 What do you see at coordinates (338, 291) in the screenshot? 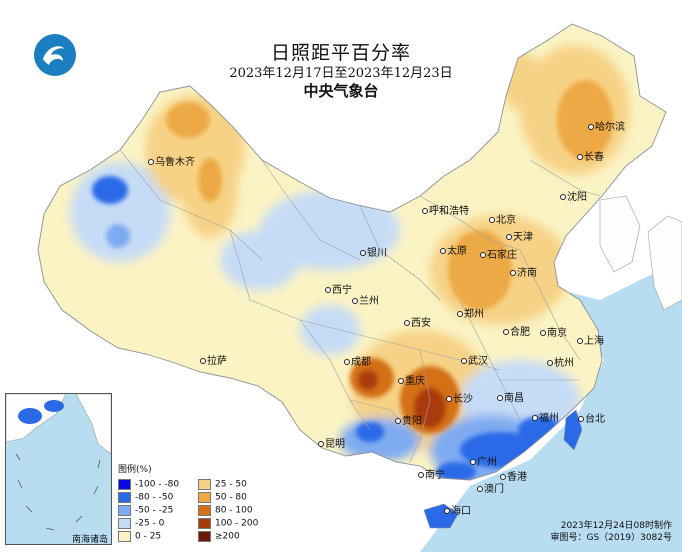
I see `city-label: 西宁` at bounding box center [338, 291].